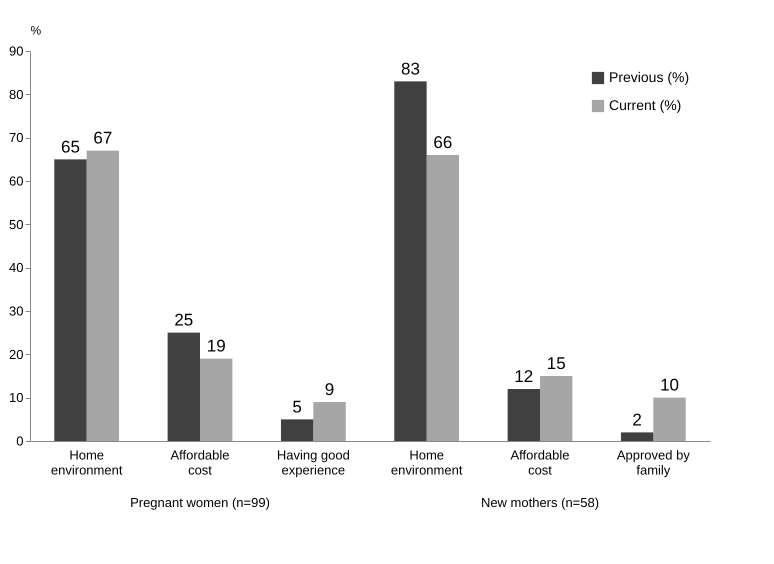 The image size is (774, 564). What do you see at coordinates (297, 406) in the screenshot?
I see `data-label: 5` at bounding box center [297, 406].